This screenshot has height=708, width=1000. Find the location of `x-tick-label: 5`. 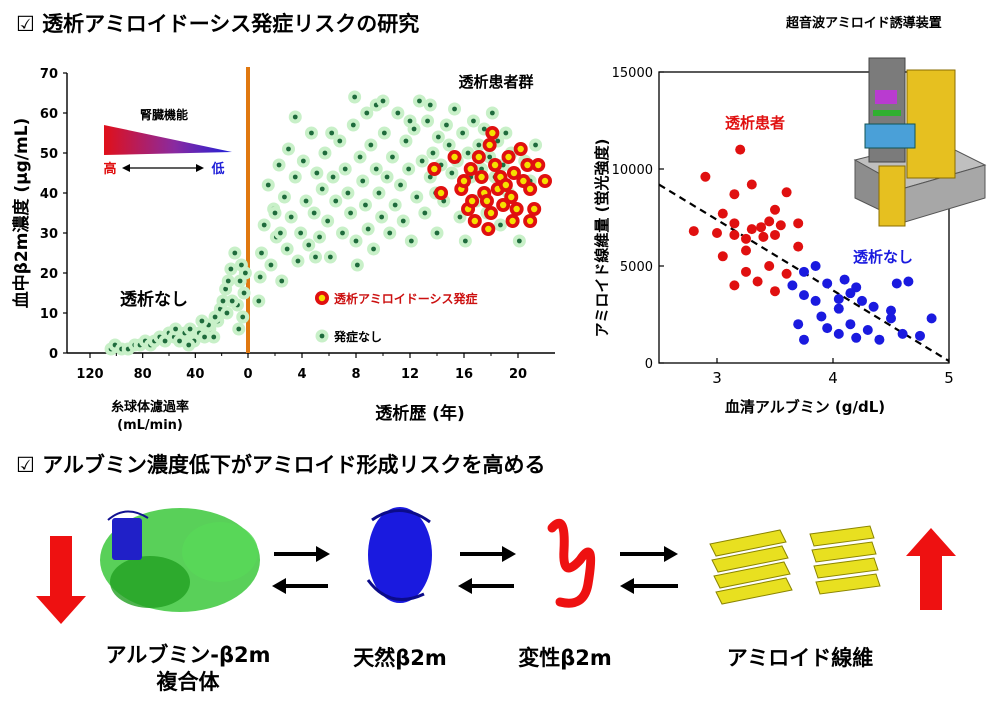

x-tick-label: 5 is located at coordinates (949, 378).